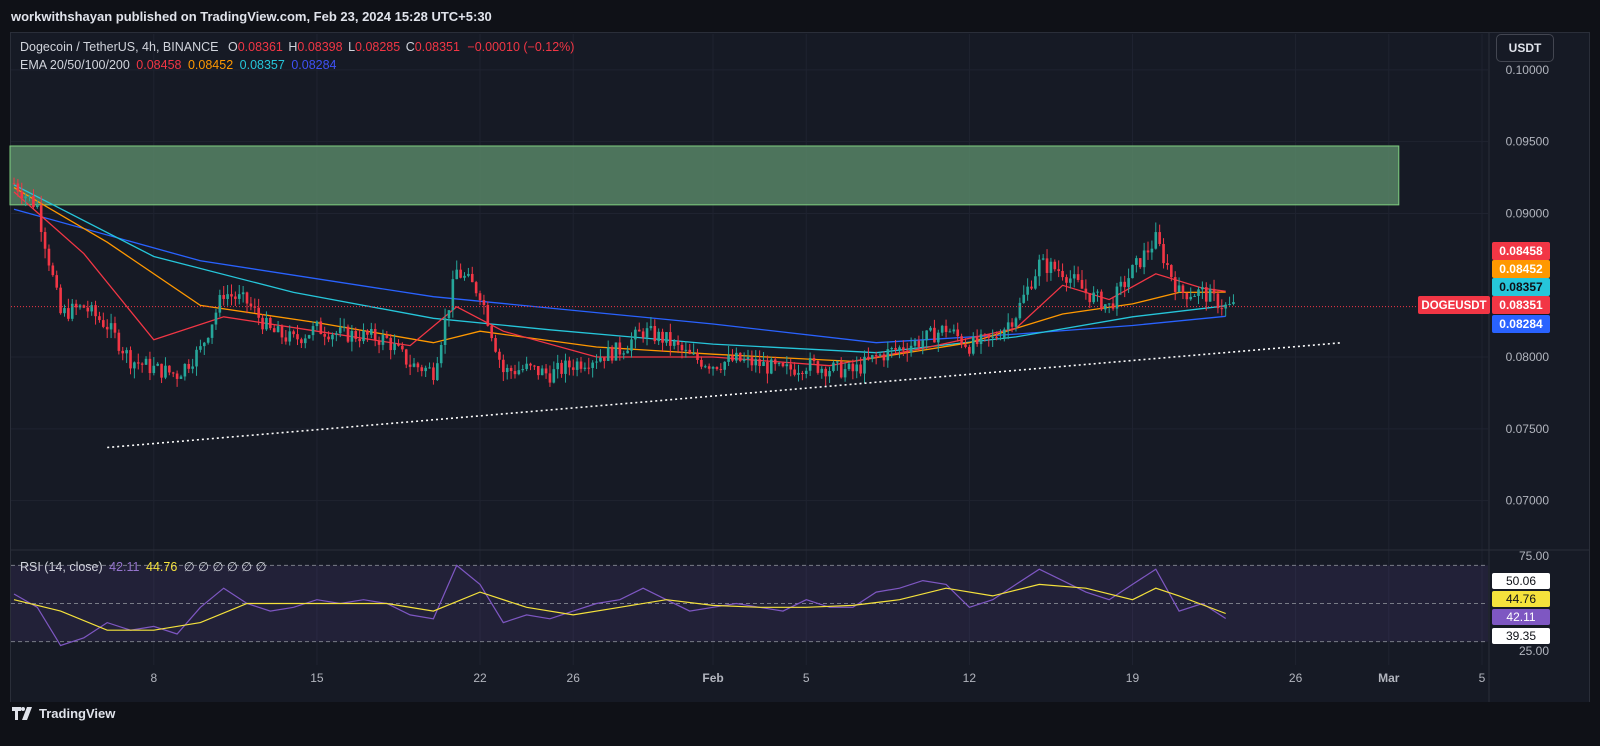 The height and width of the screenshot is (746, 1600). What do you see at coordinates (574, 678) in the screenshot?
I see `time-tick-label: 26` at bounding box center [574, 678].